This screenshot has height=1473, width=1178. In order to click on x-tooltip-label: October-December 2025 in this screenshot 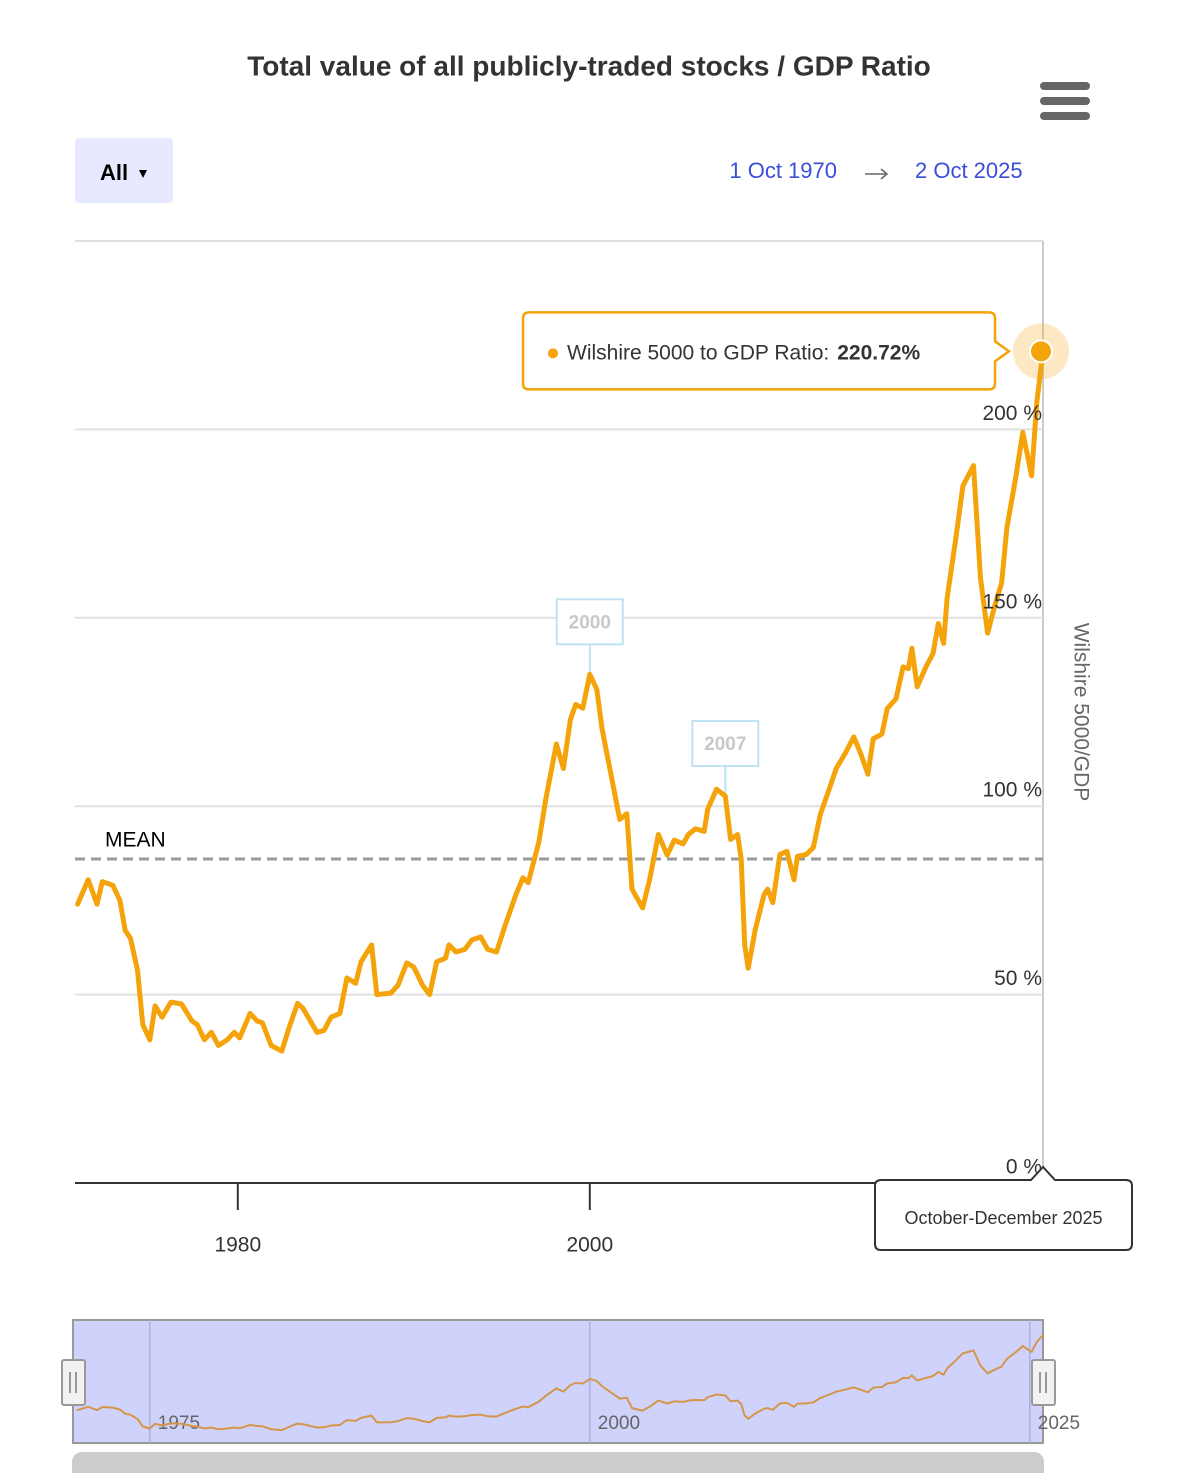, I will do `click(1003, 1218)`.